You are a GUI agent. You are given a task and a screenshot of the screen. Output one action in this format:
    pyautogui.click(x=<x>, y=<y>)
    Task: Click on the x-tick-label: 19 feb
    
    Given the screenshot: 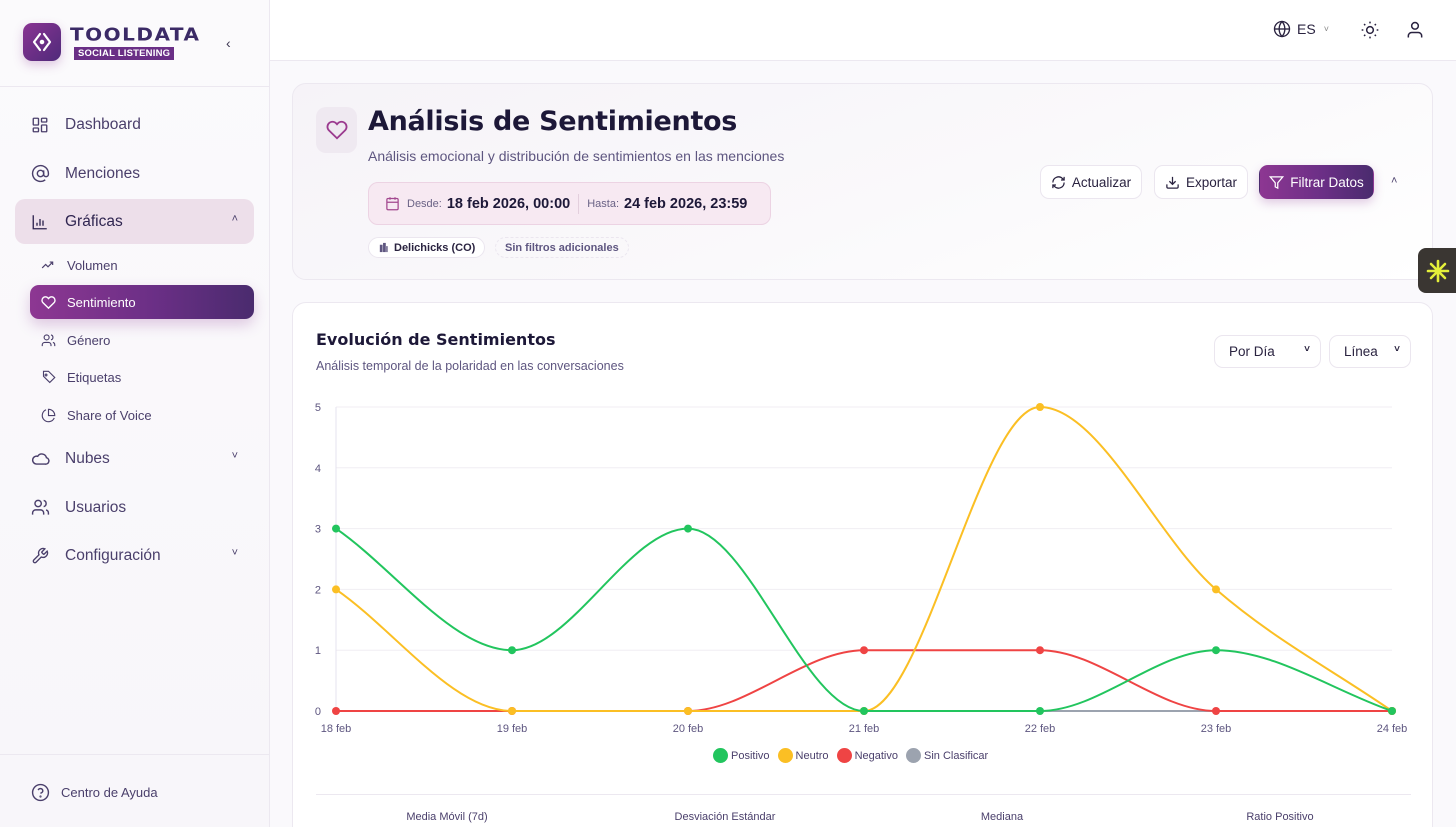 What is the action you would take?
    pyautogui.click(x=512, y=729)
    